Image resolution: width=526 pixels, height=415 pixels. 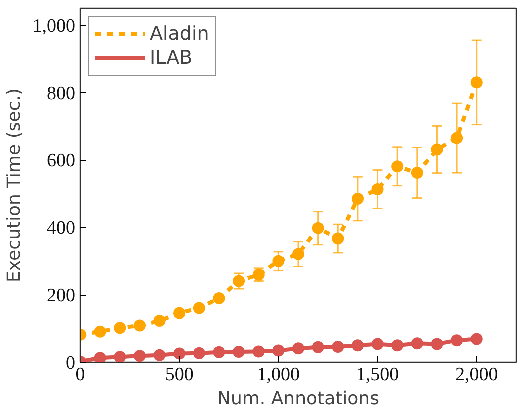 What do you see at coordinates (179, 375) in the screenshot?
I see `x-tick-label: 500` at bounding box center [179, 375].